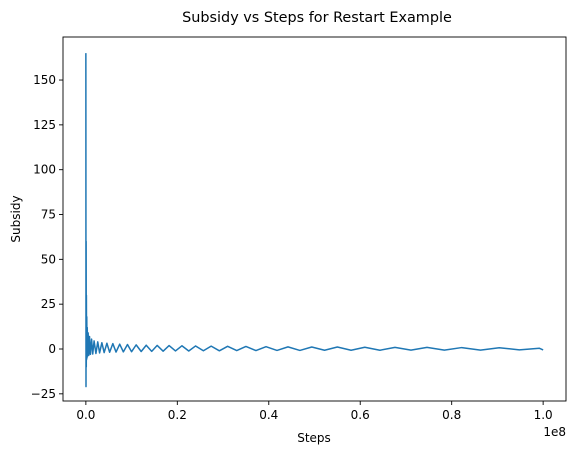 The image size is (574, 453). I want to click on x-tick-label: 0.0, so click(85, 415).